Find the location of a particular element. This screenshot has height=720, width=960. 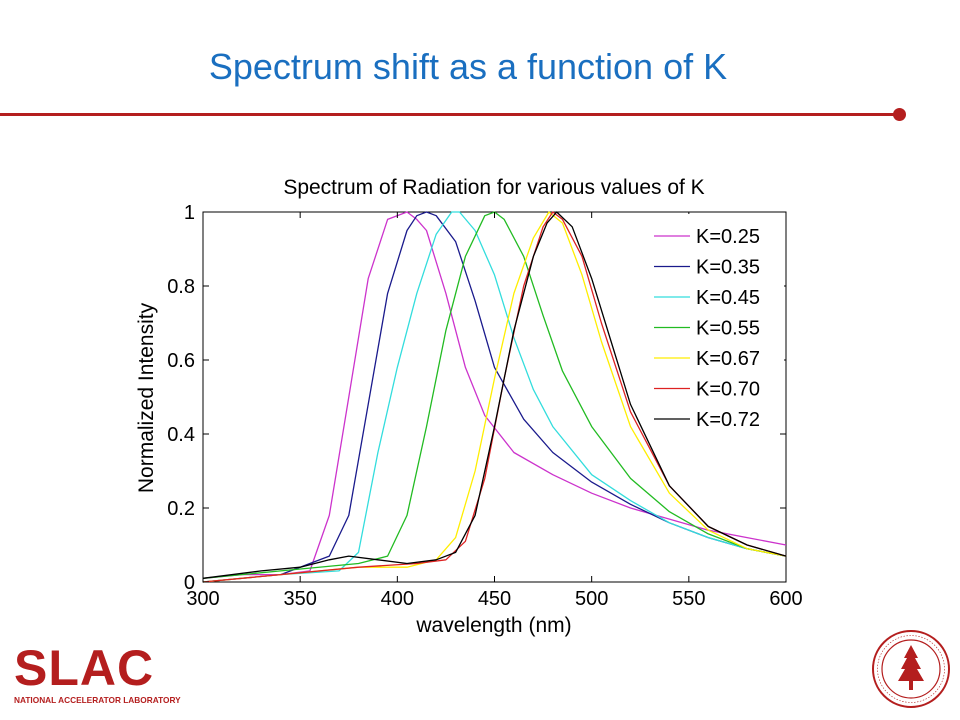

title-underline is located at coordinates (448, 114).